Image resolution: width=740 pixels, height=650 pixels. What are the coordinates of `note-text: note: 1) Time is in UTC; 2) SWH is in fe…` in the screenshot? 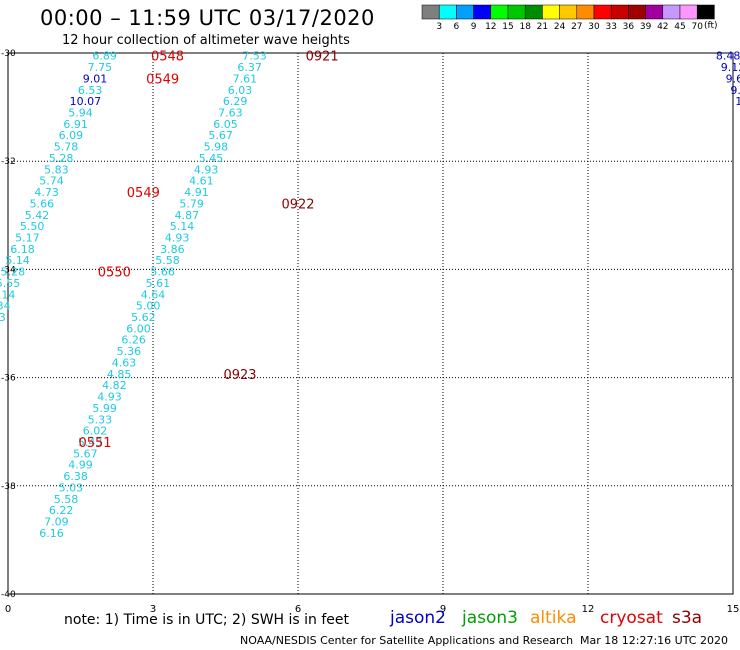 It's located at (207, 620).